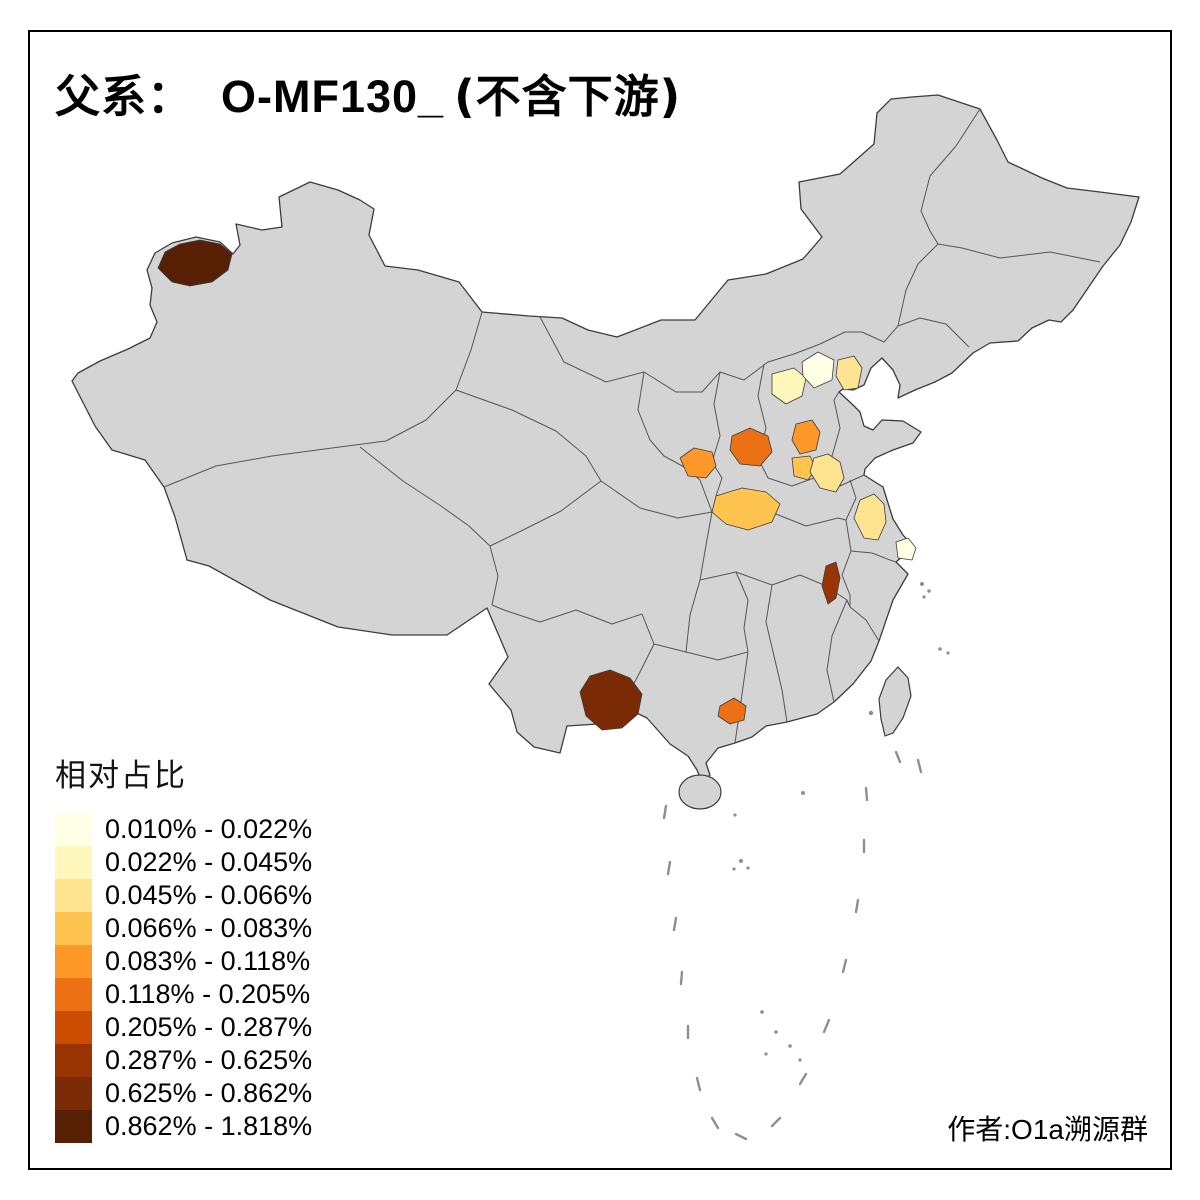 The image size is (1200, 1200). What do you see at coordinates (209, 829) in the screenshot?
I see `legend-label-1: 0.010% - 0.022%` at bounding box center [209, 829].